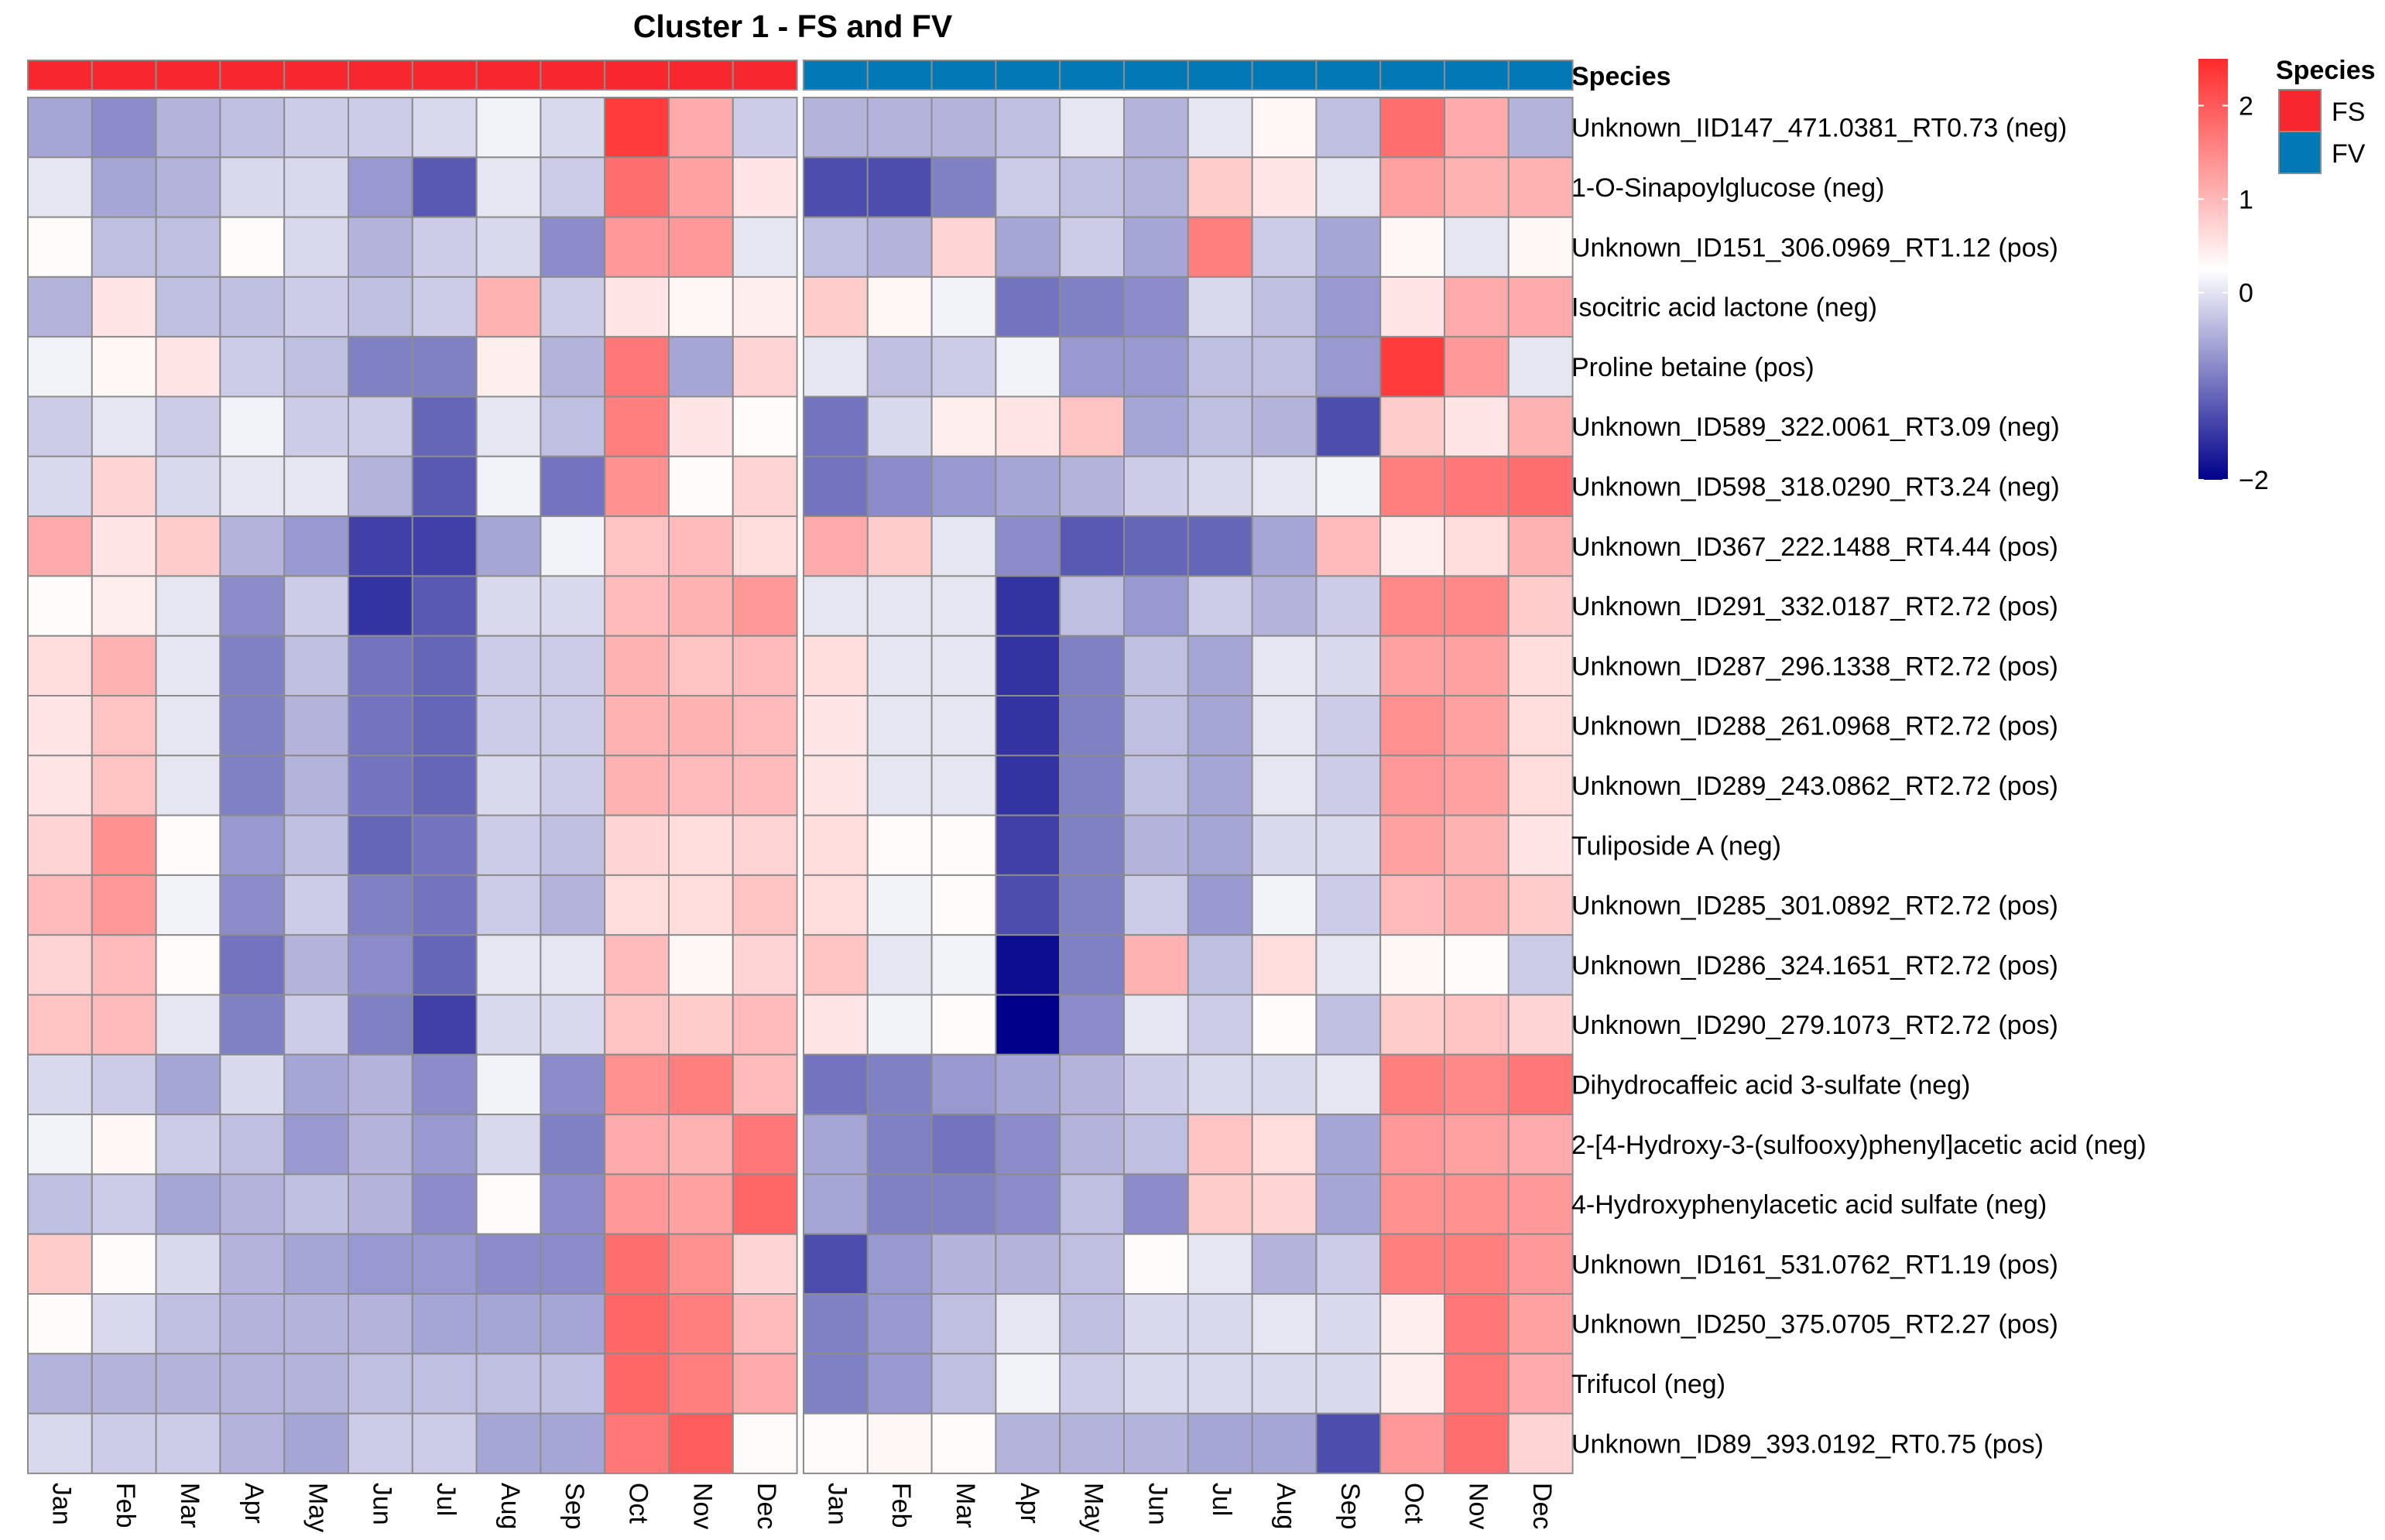 This screenshot has height=1540, width=2385. I want to click on row-label: Dihydrocaffeic acid 3-sulfate (neg), so click(1770, 1085).